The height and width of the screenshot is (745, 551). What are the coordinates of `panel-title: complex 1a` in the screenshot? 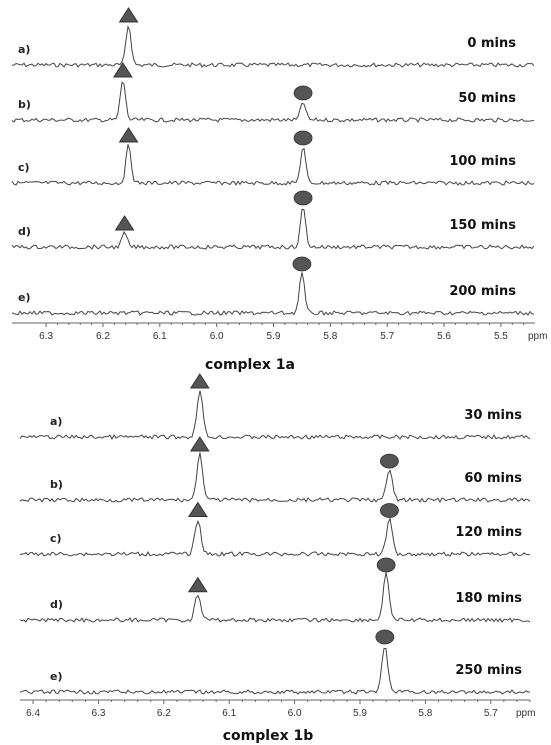 It's located at (250, 365).